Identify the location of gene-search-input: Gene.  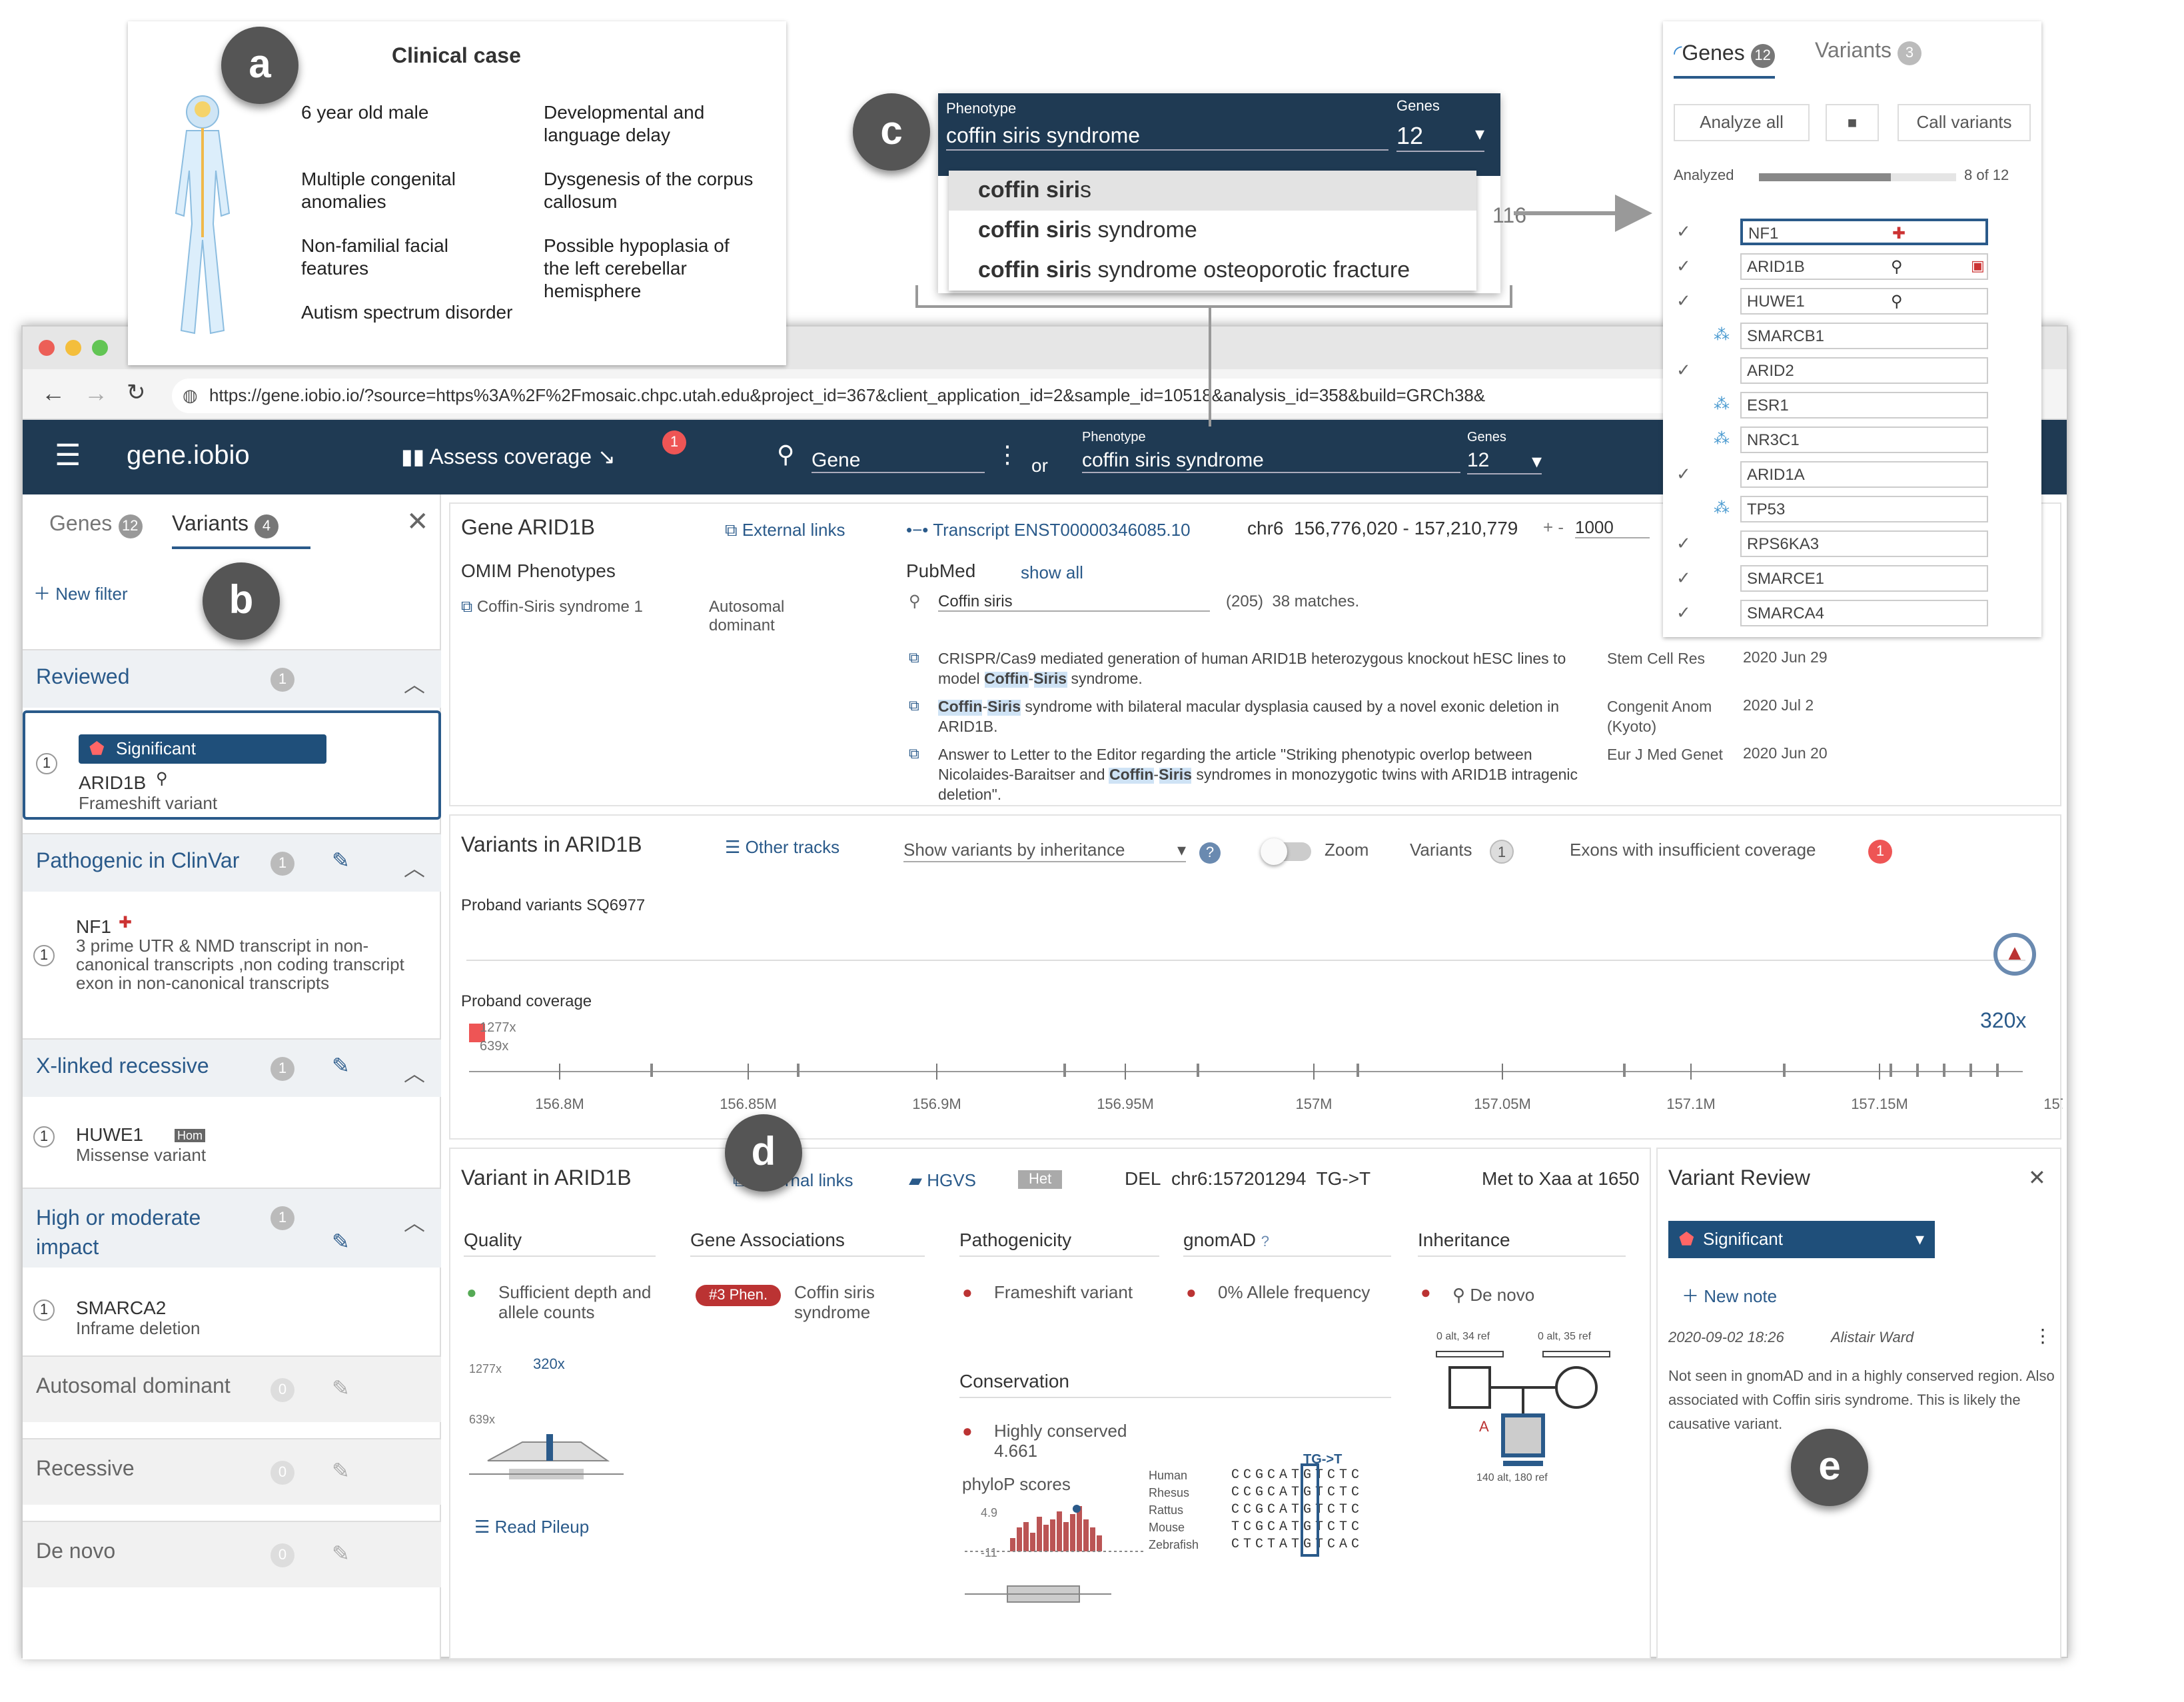
(899, 461).